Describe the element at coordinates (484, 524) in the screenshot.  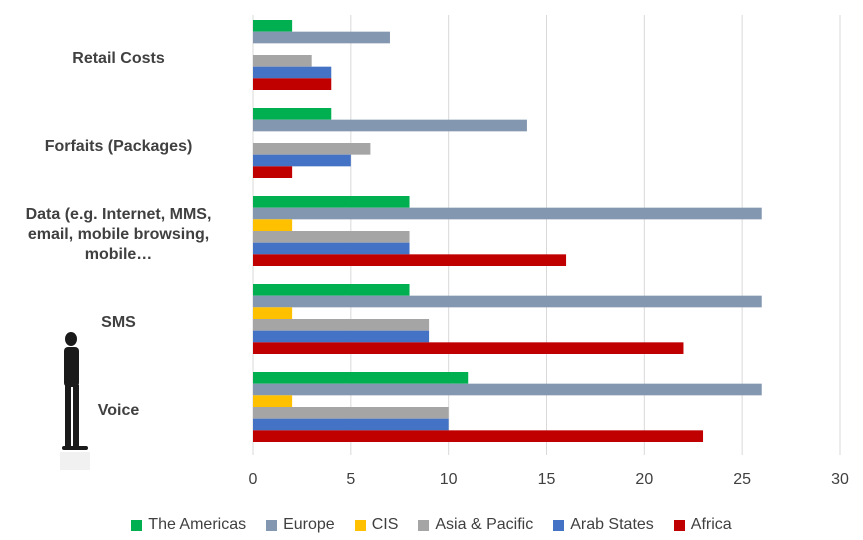
I see `legend-label: Asia & Pacific` at that location.